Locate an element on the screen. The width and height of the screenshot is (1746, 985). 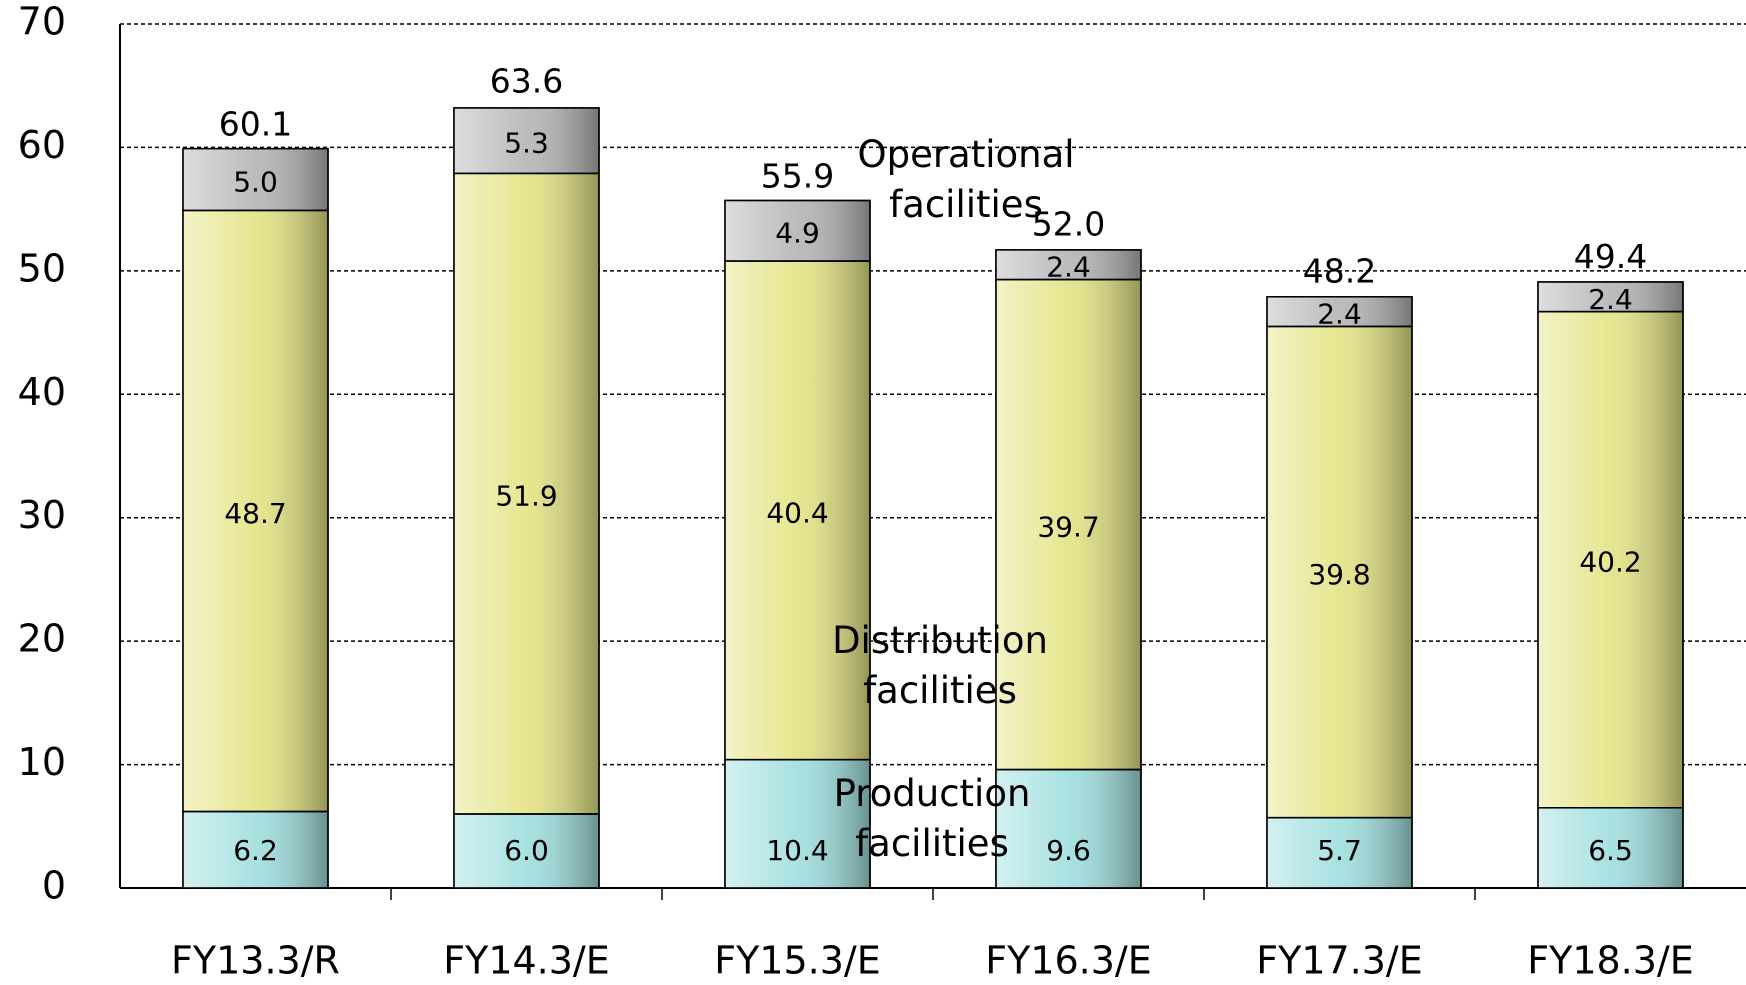
segment-label: 5.7 is located at coordinates (1339, 850).